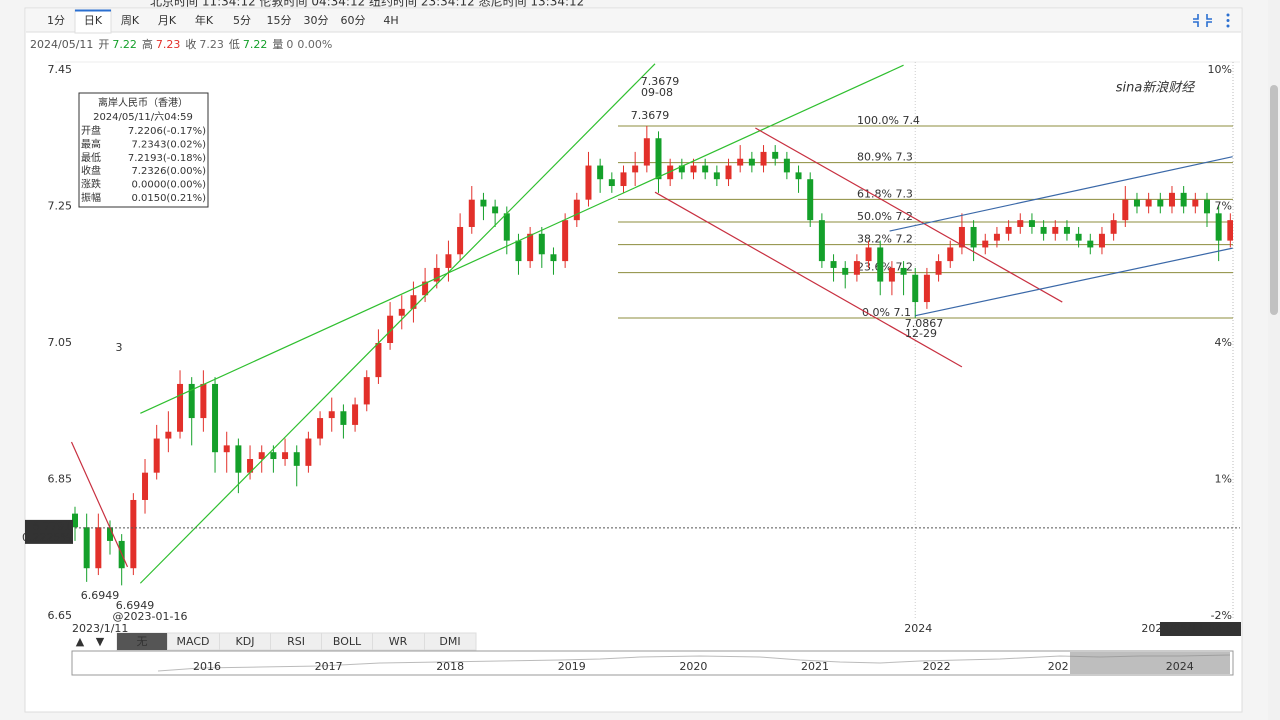 The width and height of the screenshot is (1280, 720). I want to click on period-tab: 5分, so click(242, 20).